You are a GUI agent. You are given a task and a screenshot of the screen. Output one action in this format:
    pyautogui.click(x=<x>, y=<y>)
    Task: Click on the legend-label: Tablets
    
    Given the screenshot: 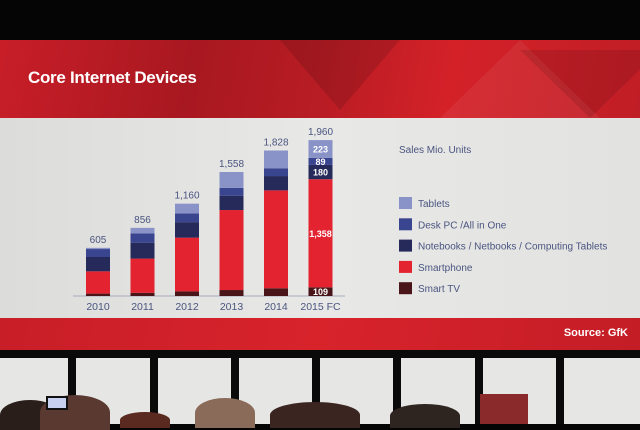 What is the action you would take?
    pyautogui.click(x=434, y=204)
    